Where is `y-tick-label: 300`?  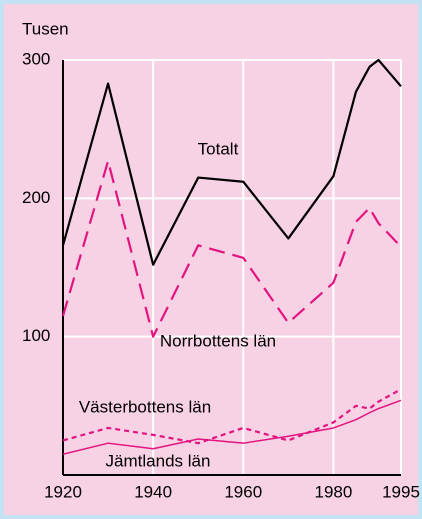
y-tick-label: 300 is located at coordinates (36, 58).